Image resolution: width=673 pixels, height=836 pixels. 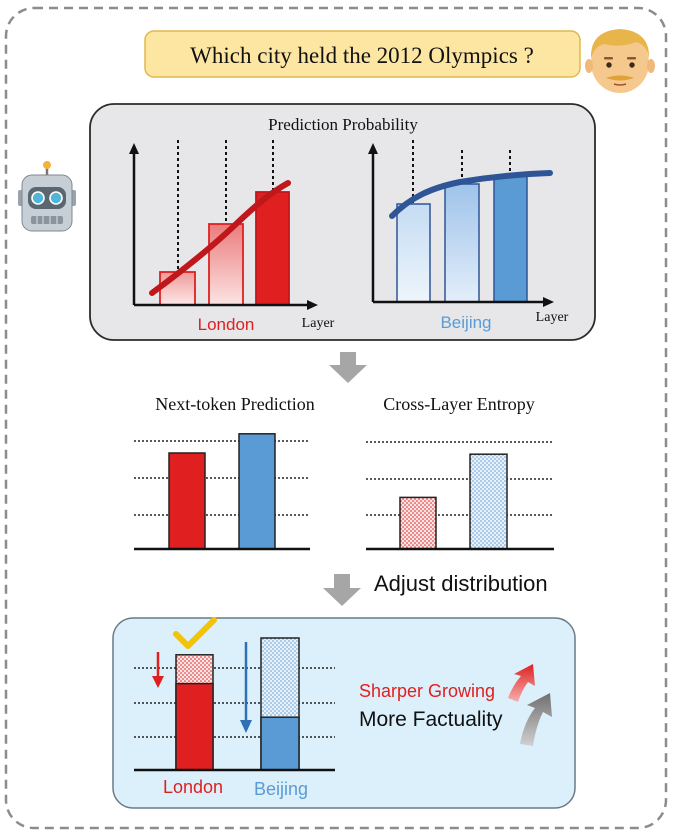 I want to click on adjust-distribution-label: Adjust distribution, so click(x=461, y=583).